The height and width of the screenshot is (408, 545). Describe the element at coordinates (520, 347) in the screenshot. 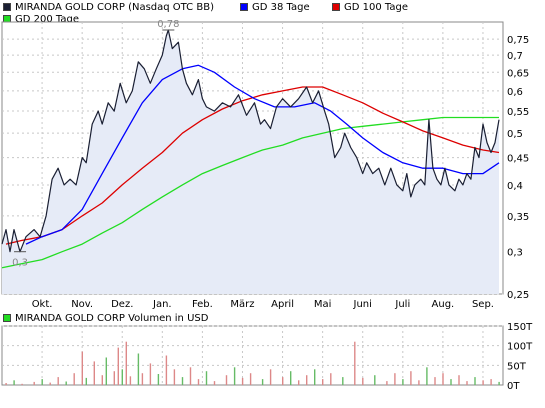

I see `volume-y-tick-label: 100T` at that location.